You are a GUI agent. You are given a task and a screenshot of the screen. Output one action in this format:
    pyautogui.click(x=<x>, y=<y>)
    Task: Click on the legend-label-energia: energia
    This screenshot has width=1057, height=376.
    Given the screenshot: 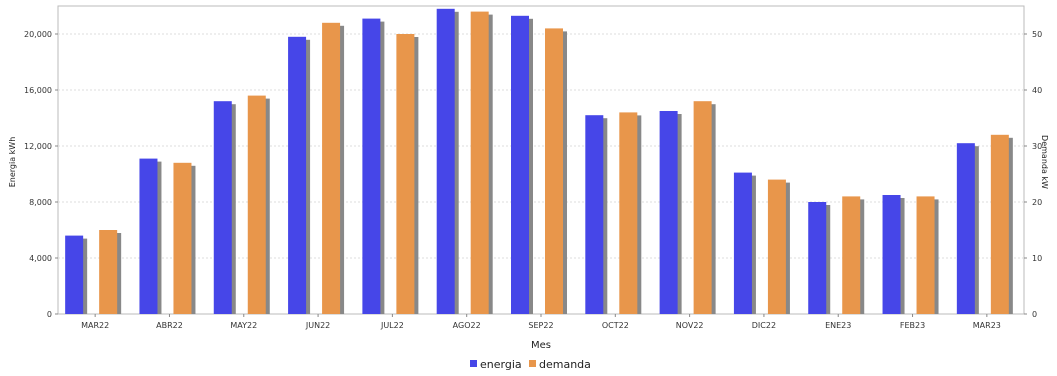 What is the action you would take?
    pyautogui.click(x=501, y=364)
    